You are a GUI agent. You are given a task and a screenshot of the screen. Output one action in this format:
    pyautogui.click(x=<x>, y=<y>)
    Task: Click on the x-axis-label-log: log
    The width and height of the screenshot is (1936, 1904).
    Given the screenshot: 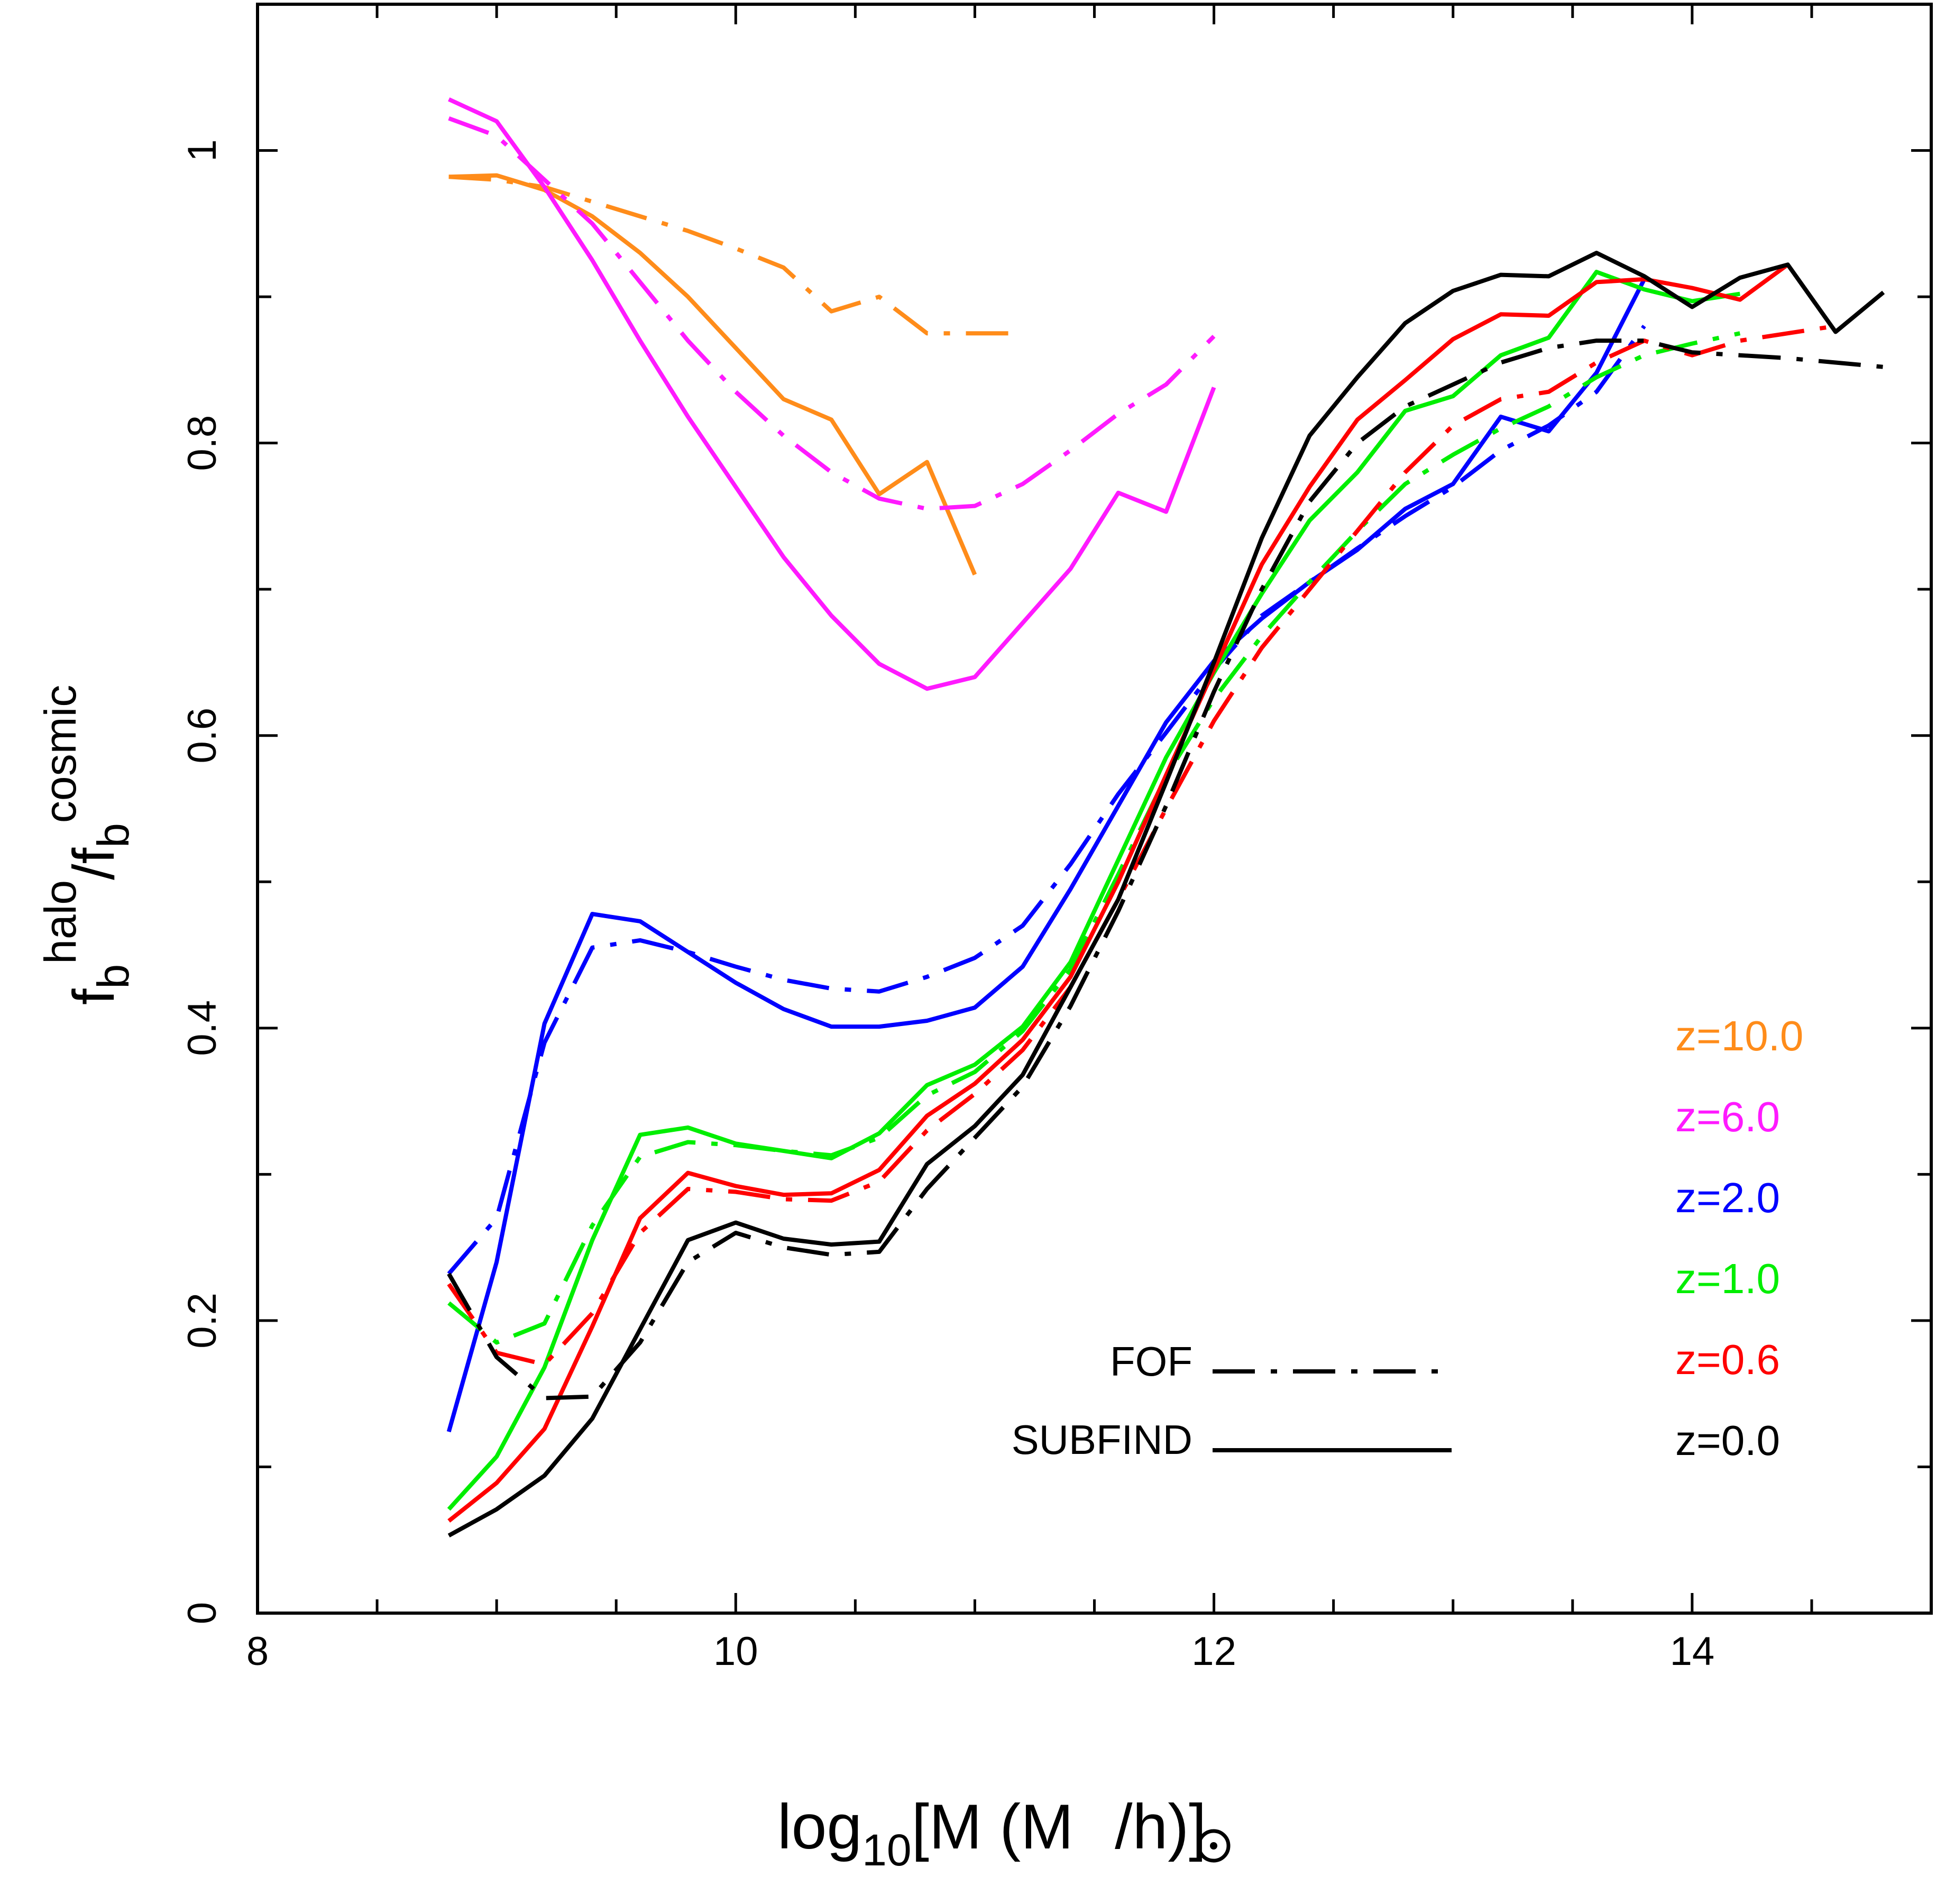 What is the action you would take?
    pyautogui.click(x=820, y=1826)
    